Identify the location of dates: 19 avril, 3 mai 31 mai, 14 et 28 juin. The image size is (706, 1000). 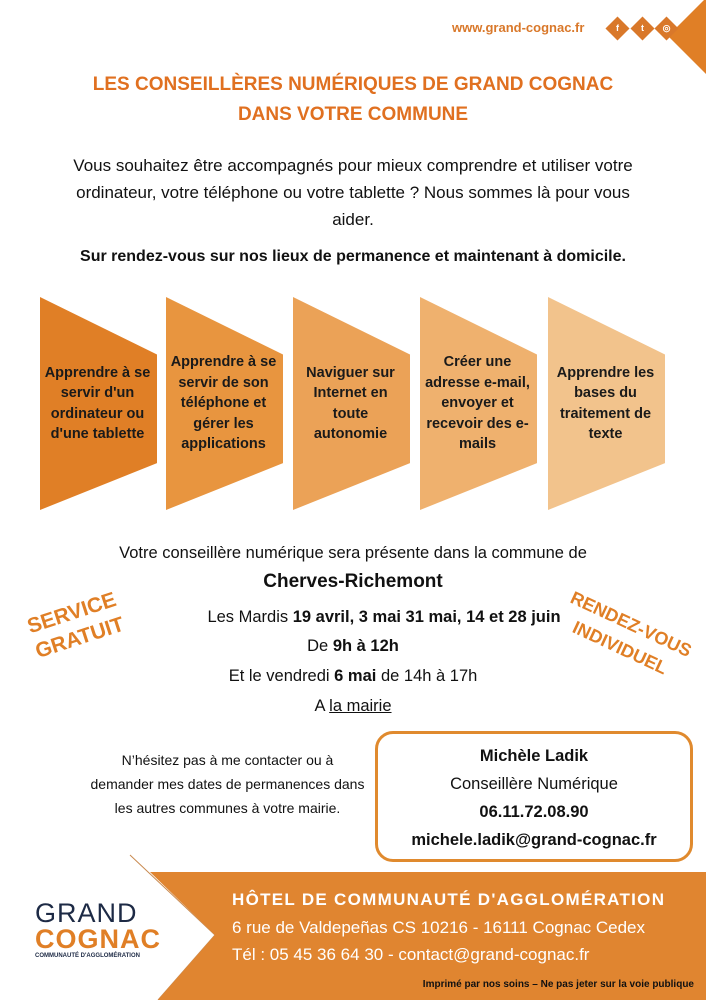
(426, 617).